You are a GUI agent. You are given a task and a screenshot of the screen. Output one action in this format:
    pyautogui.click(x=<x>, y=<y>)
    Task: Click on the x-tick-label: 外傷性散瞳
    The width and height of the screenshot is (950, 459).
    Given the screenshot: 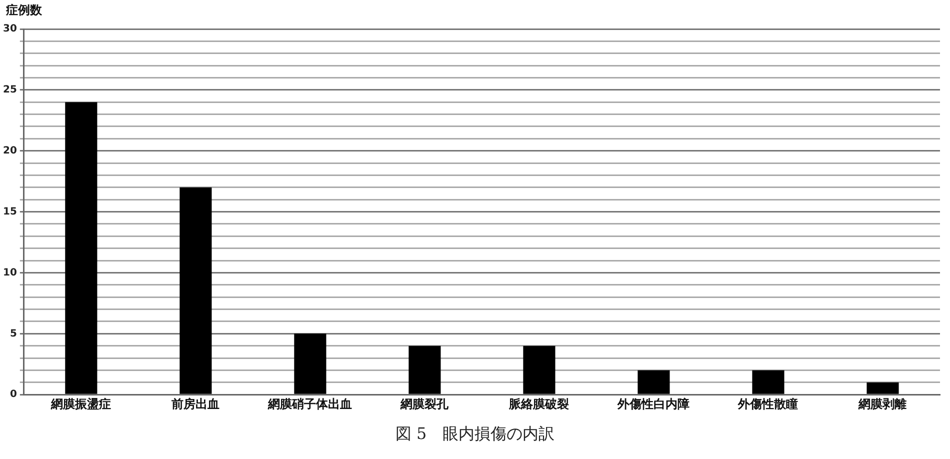 What is the action you would take?
    pyautogui.click(x=767, y=403)
    